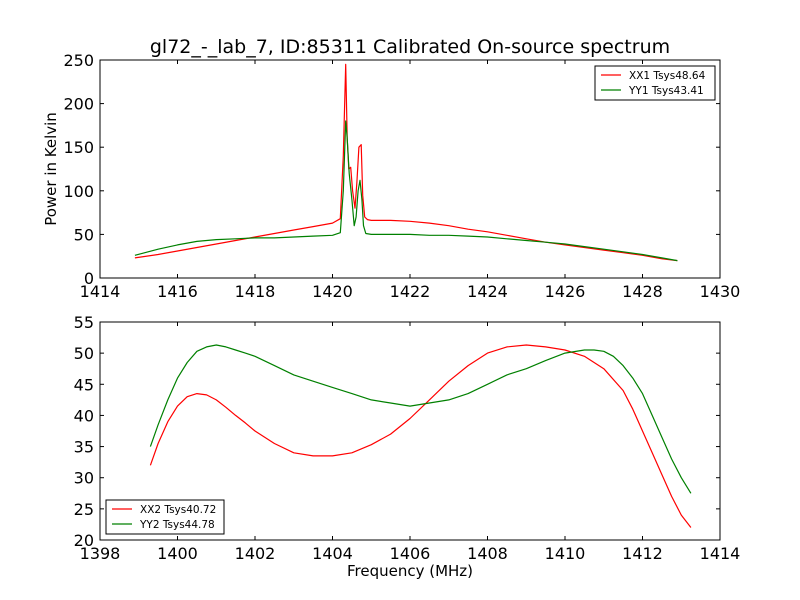 Image resolution: width=800 pixels, height=600 pixels. What do you see at coordinates (177, 525) in the screenshot?
I see `legend-entry: YY2 Tsys44.78` at bounding box center [177, 525].